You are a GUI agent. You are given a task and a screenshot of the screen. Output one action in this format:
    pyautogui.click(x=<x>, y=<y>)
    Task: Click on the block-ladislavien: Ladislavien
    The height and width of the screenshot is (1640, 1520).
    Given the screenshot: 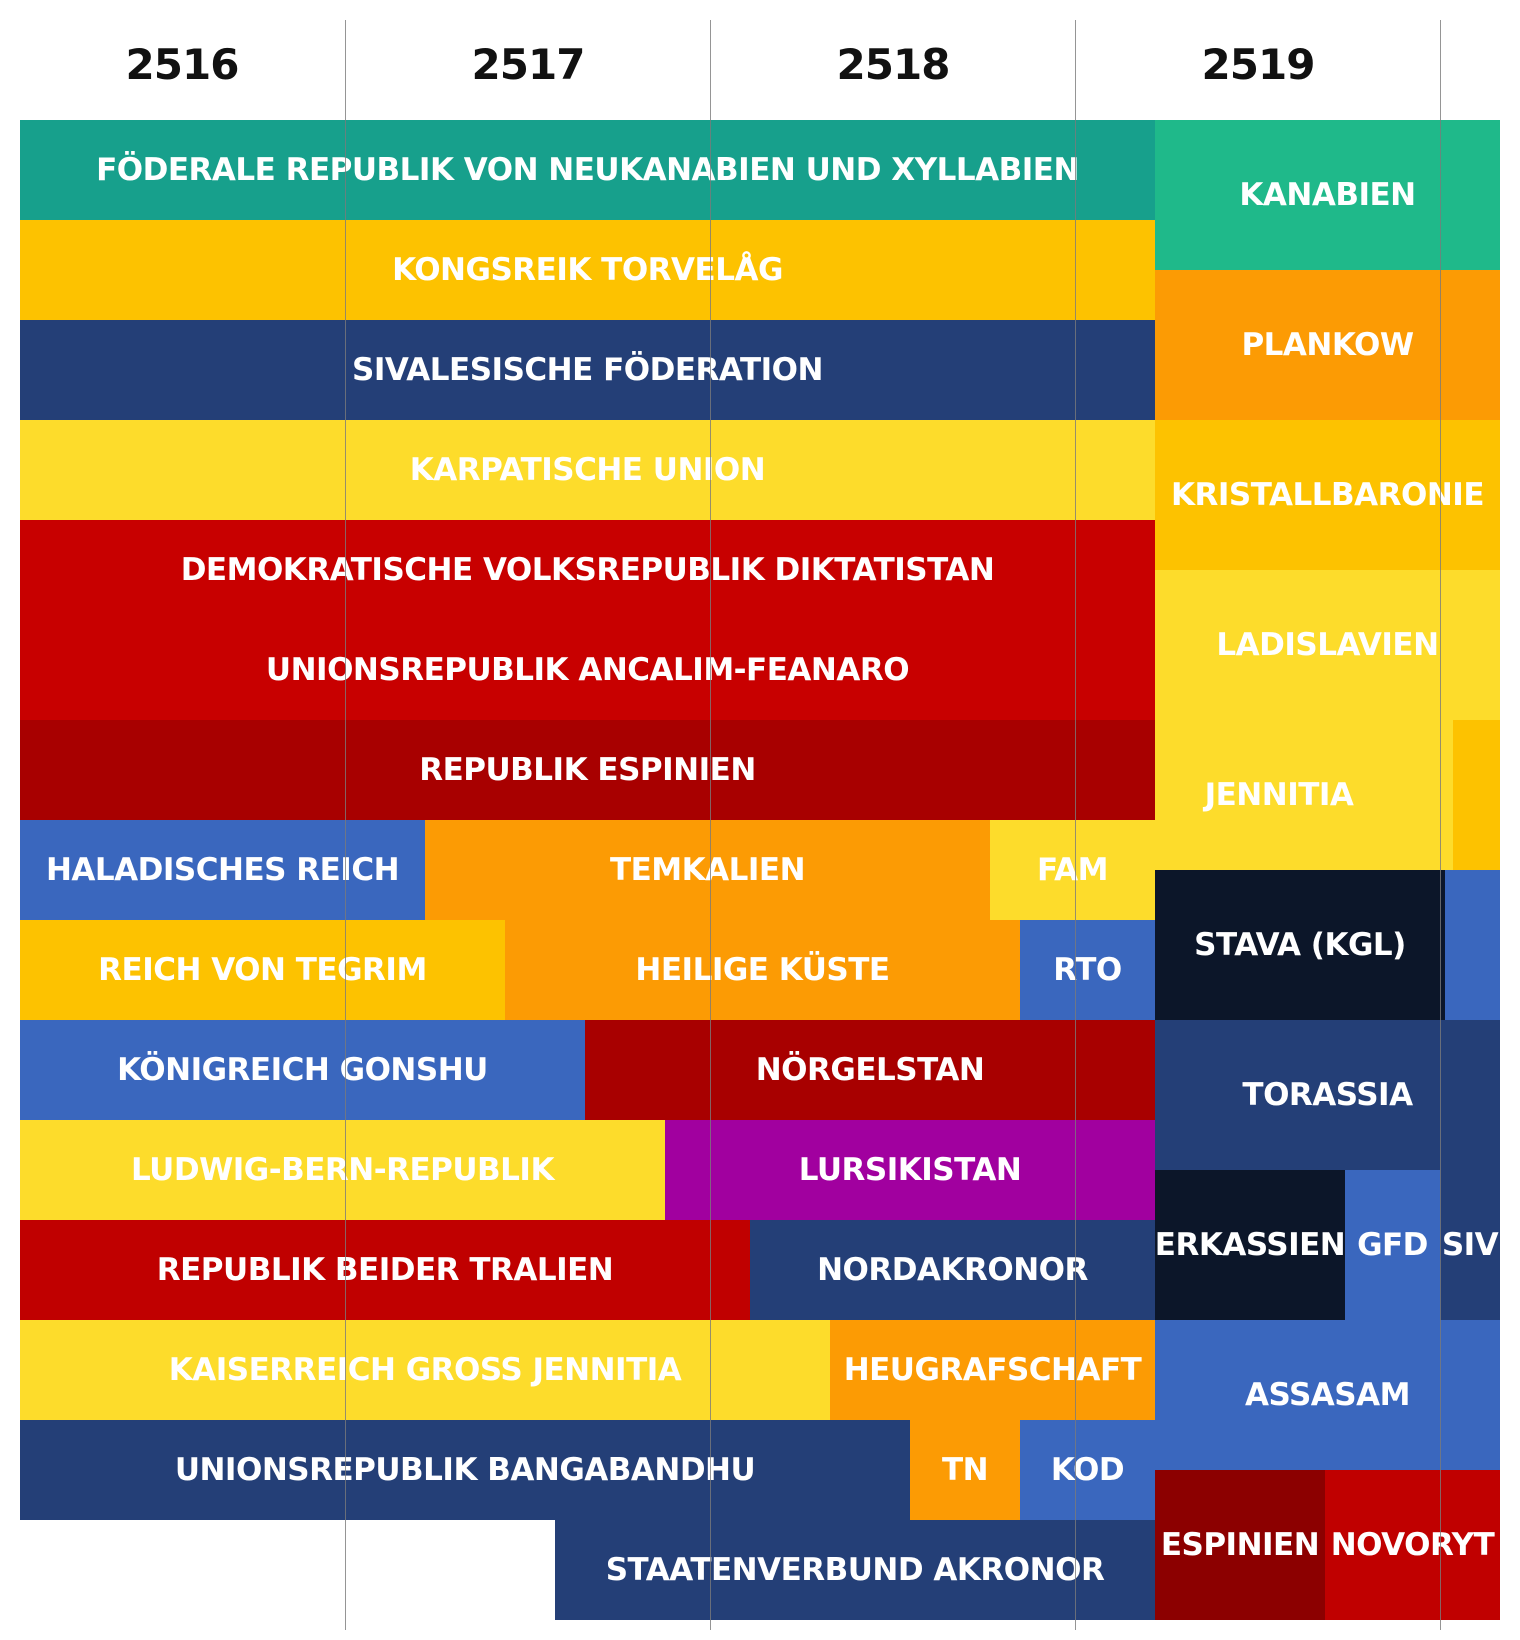 What is the action you would take?
    pyautogui.click(x=1327, y=645)
    